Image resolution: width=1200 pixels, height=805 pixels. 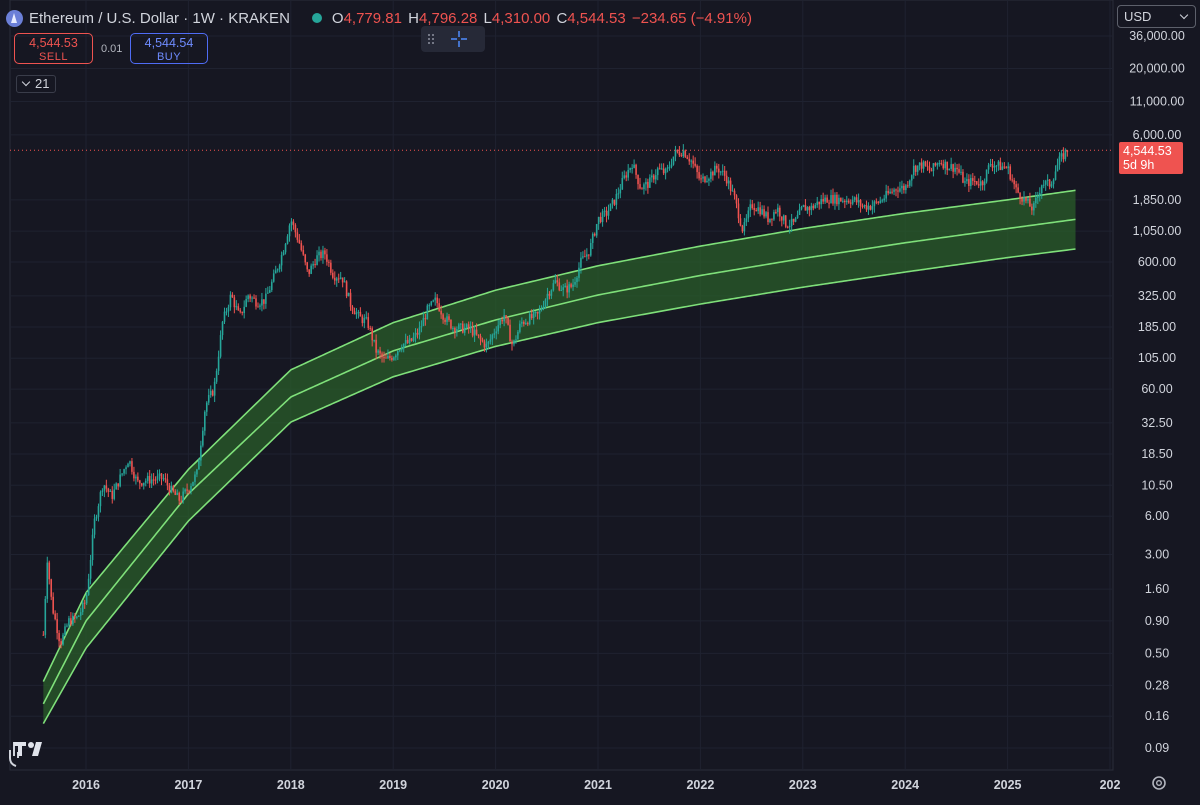 I want to click on currency-select: USD, so click(x=1156, y=16).